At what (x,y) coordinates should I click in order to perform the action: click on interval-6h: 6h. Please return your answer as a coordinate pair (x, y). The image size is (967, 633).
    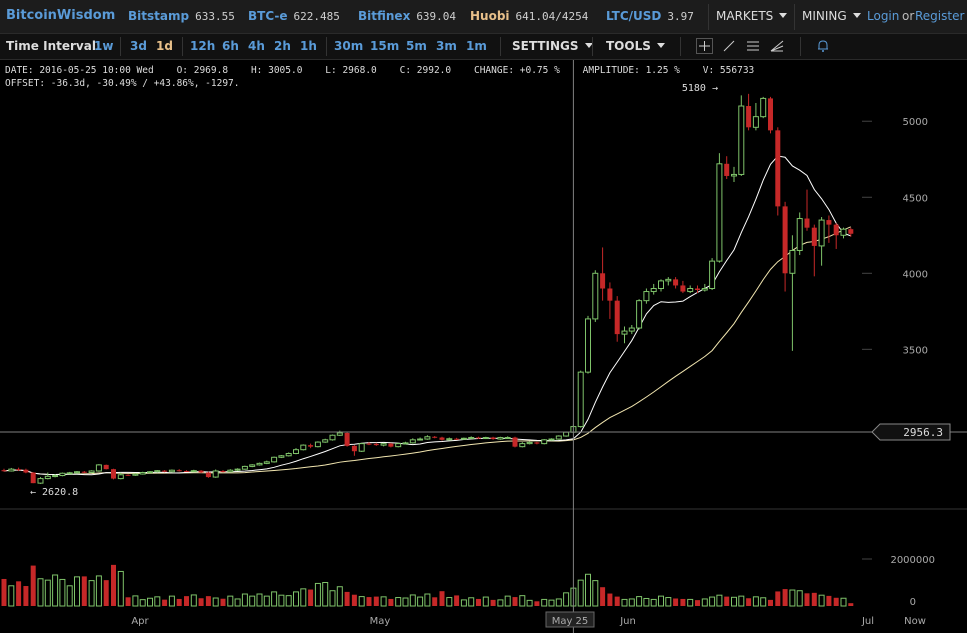
    Looking at the image, I should click on (230, 46).